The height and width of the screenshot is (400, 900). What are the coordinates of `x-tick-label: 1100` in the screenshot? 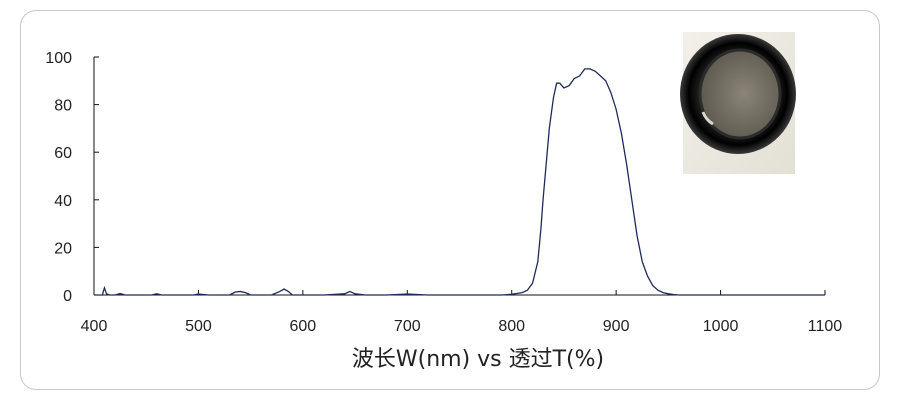 It's located at (825, 326).